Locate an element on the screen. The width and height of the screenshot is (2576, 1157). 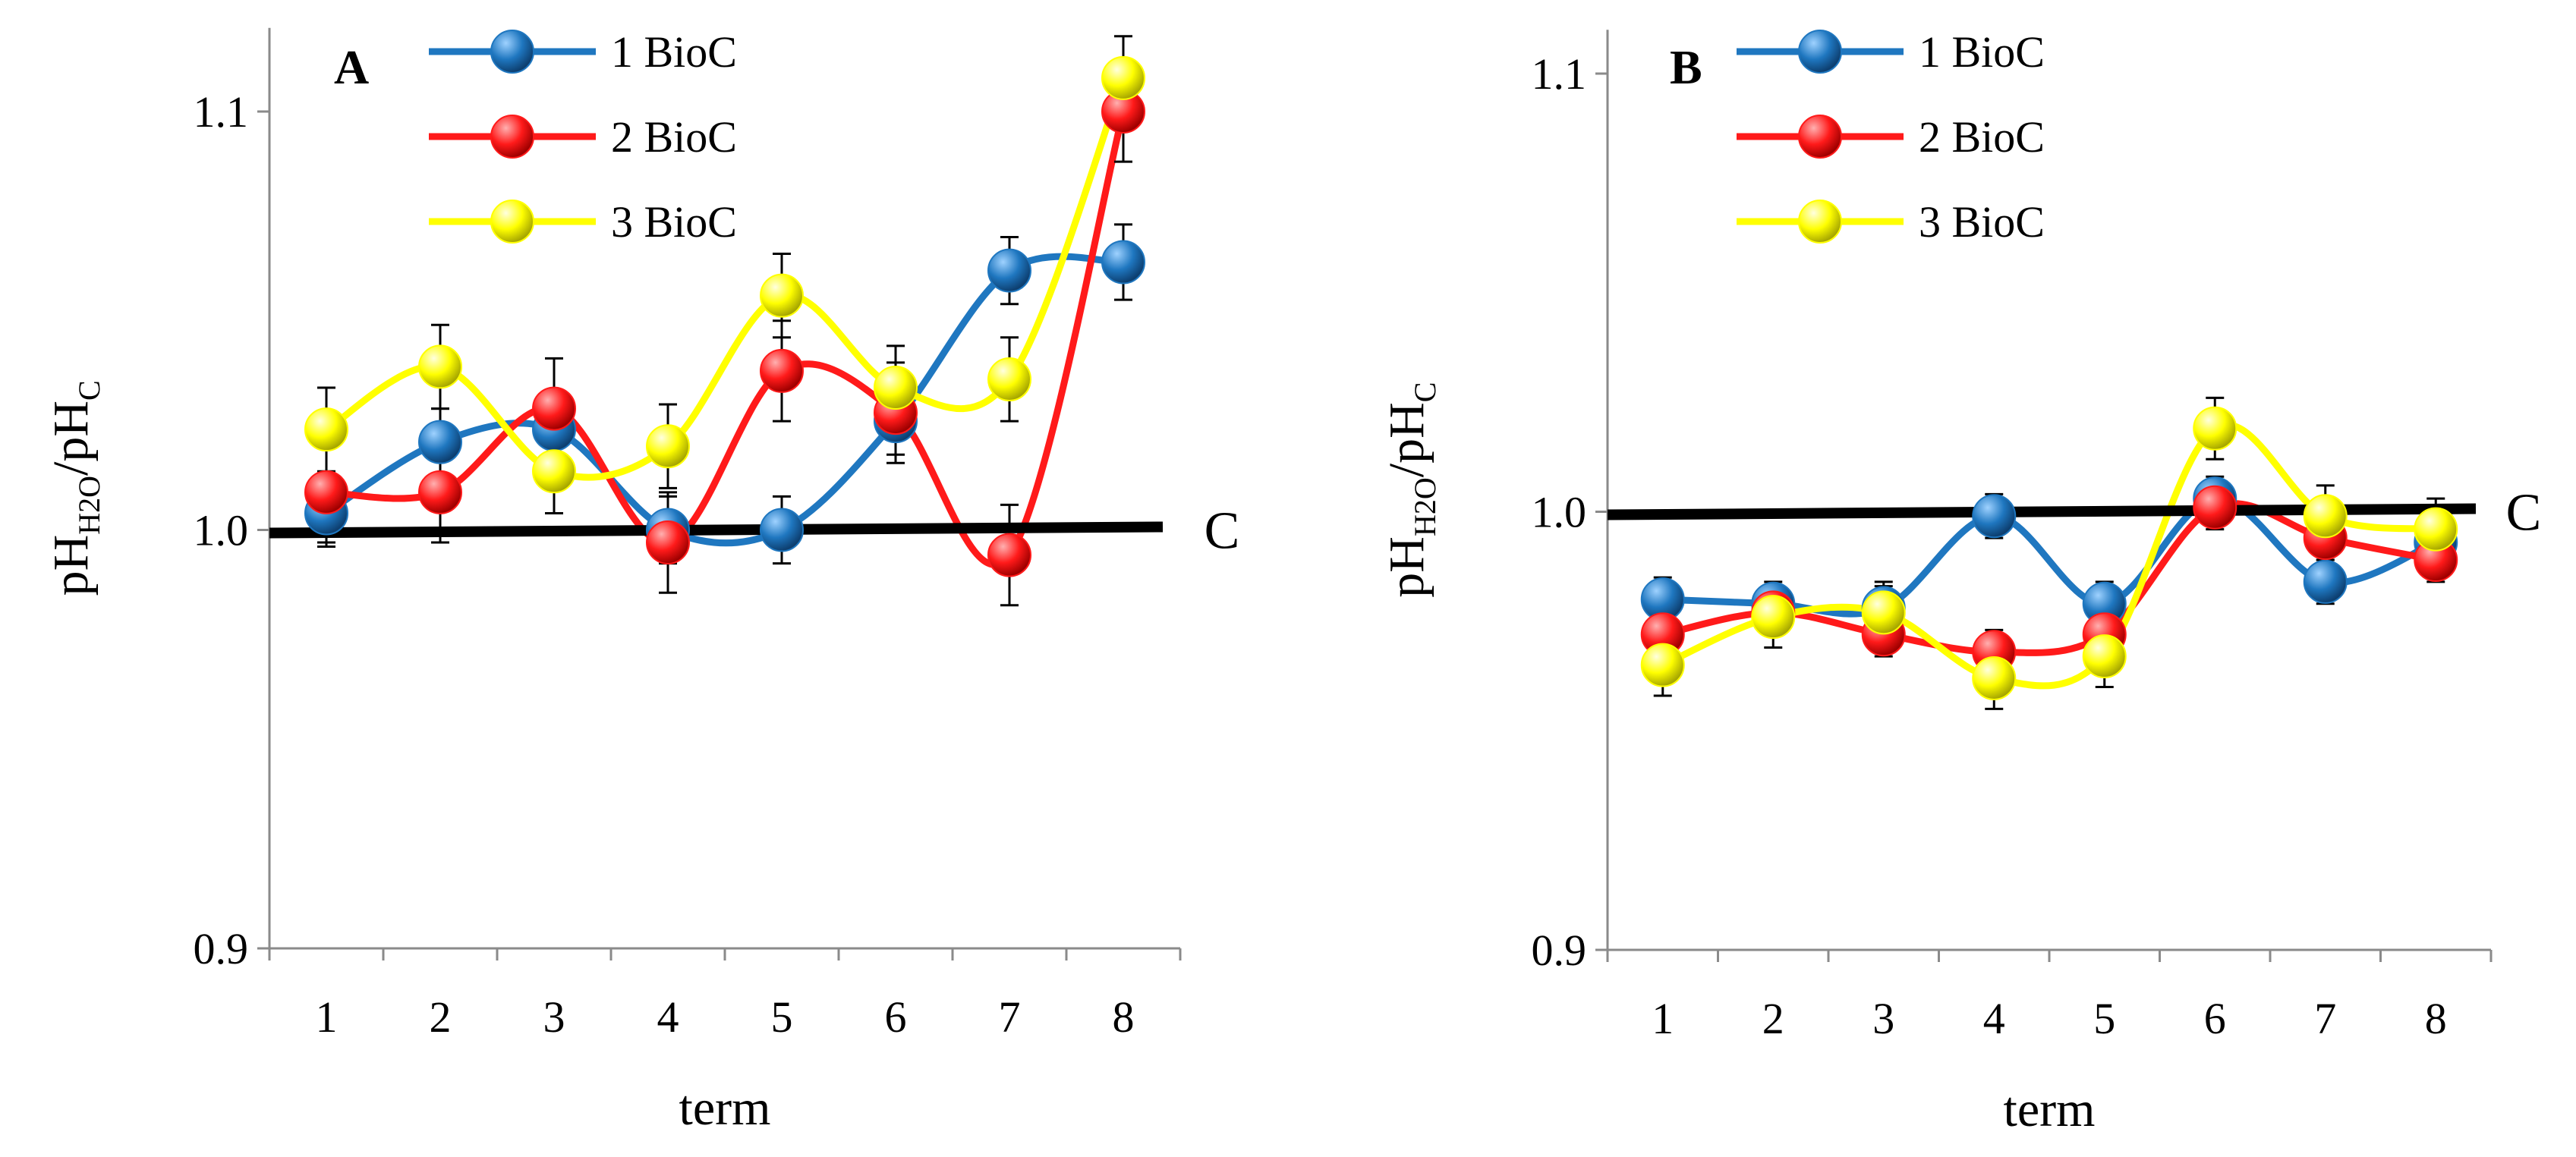
series-line-1-bioc is located at coordinates (2049, 556).